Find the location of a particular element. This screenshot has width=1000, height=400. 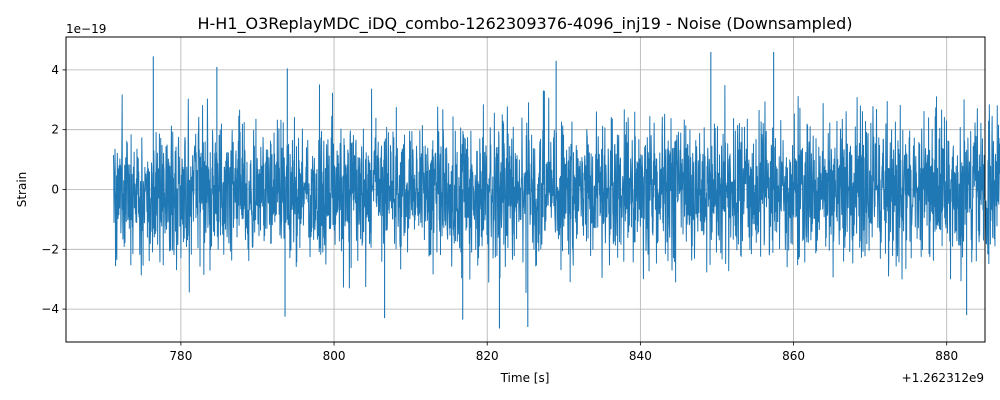

x-tick-label: 880 is located at coordinates (946, 356).